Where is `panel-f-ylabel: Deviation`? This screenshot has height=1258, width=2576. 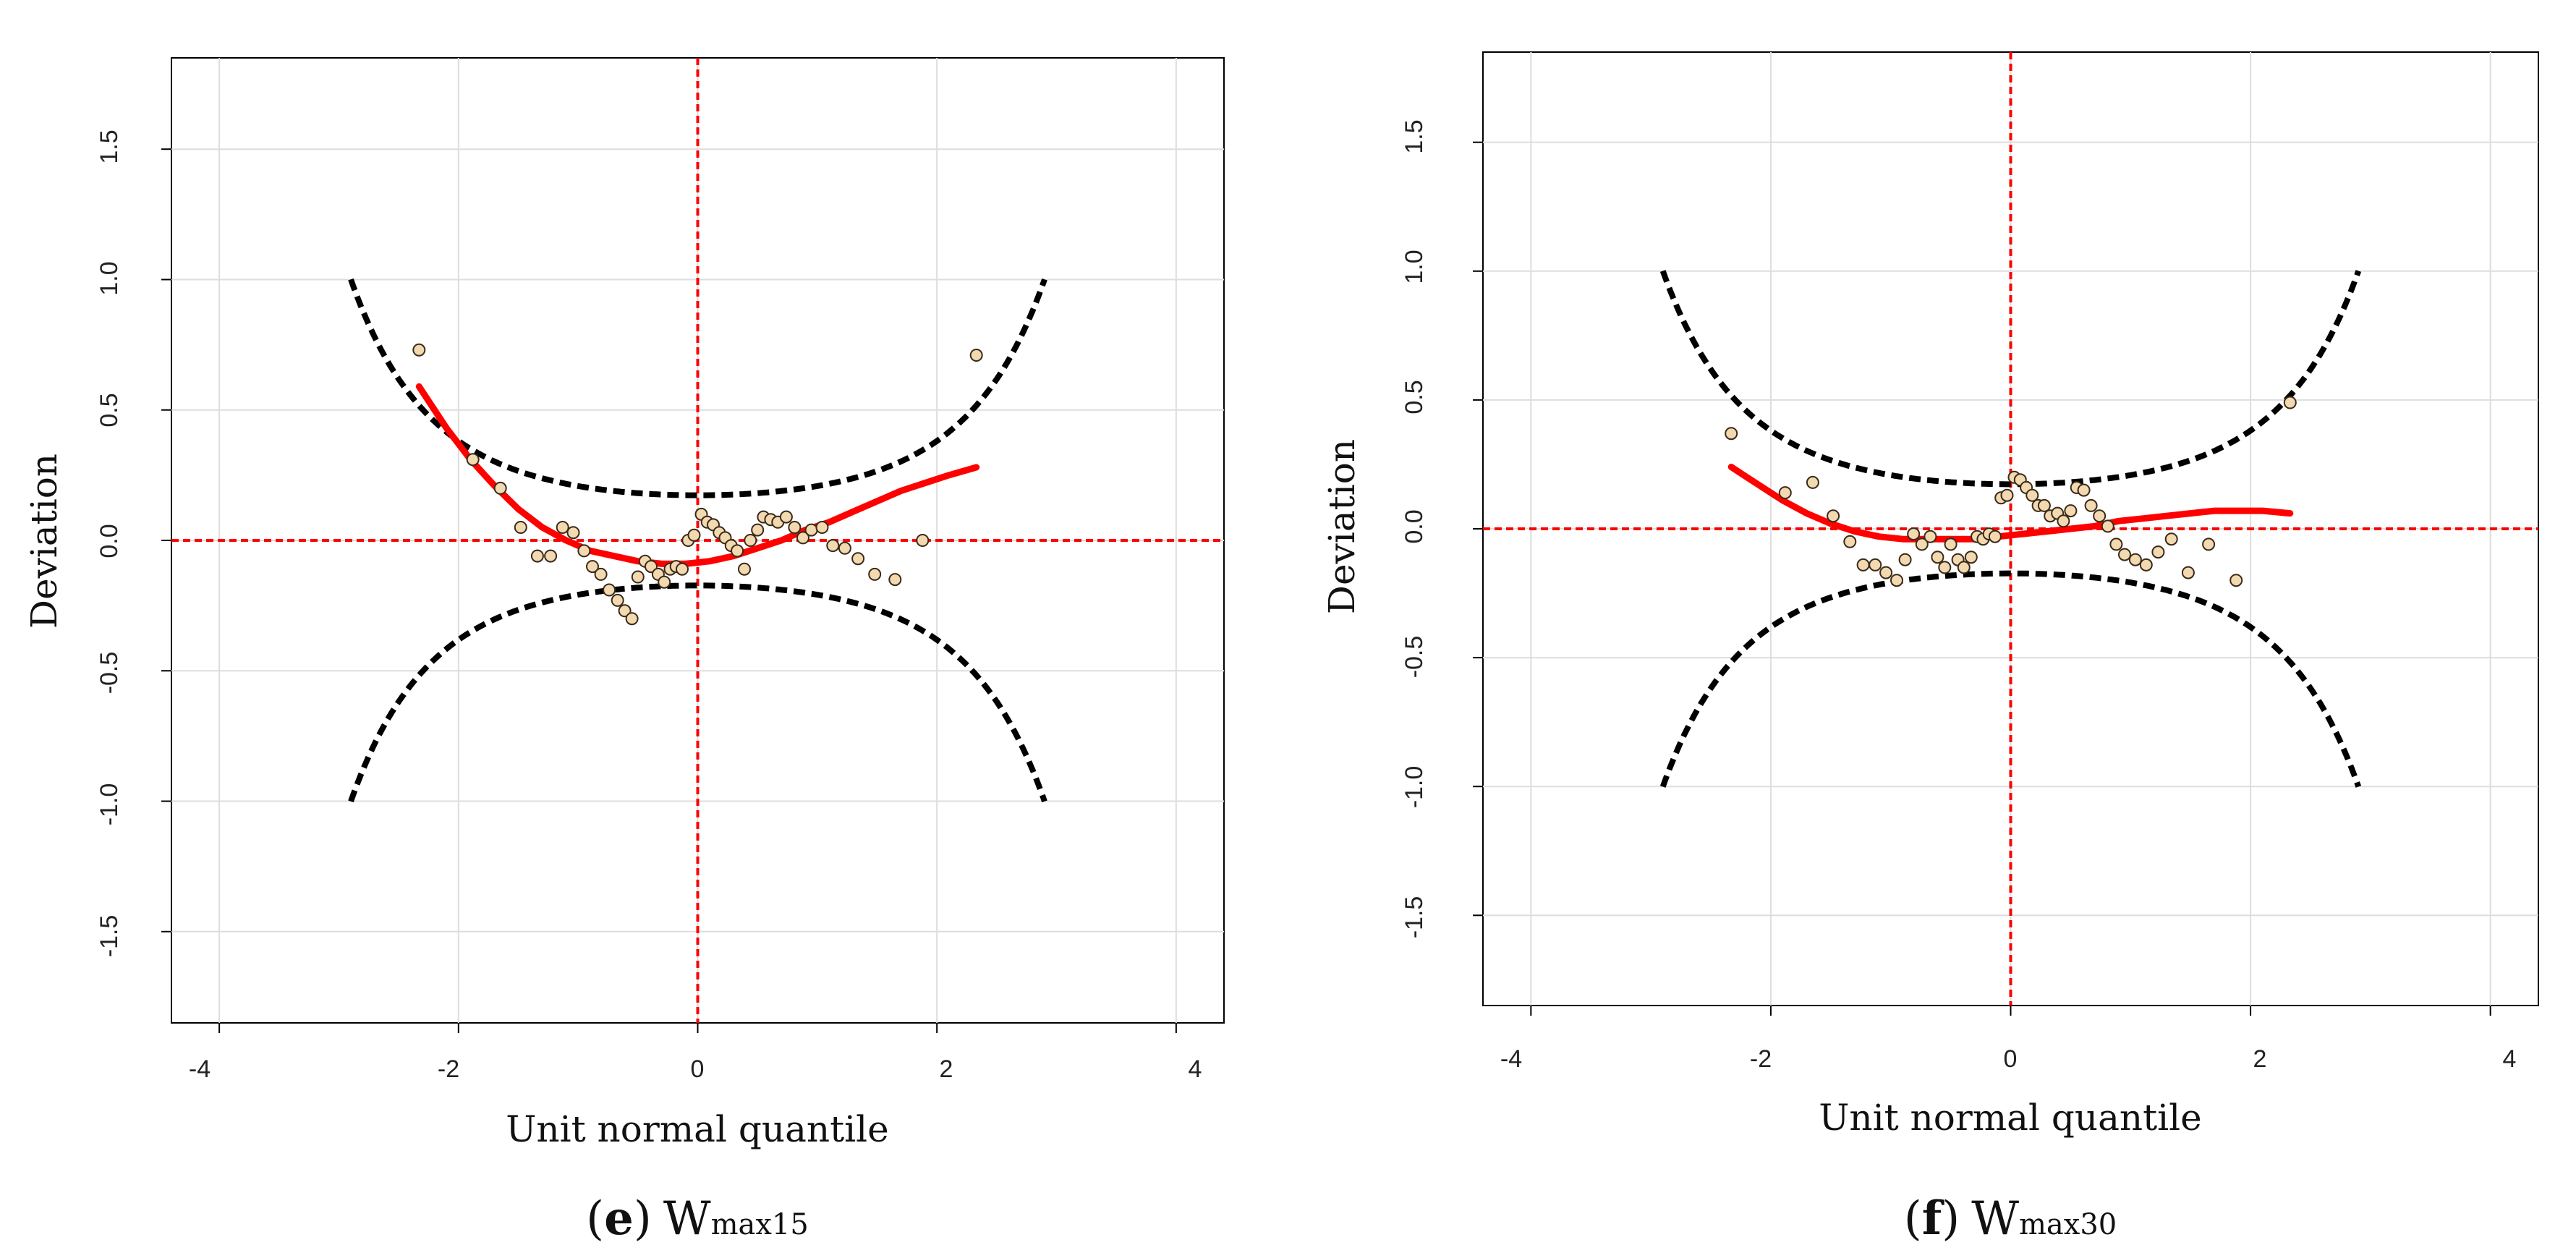 panel-f-ylabel: Deviation is located at coordinates (1342, 526).